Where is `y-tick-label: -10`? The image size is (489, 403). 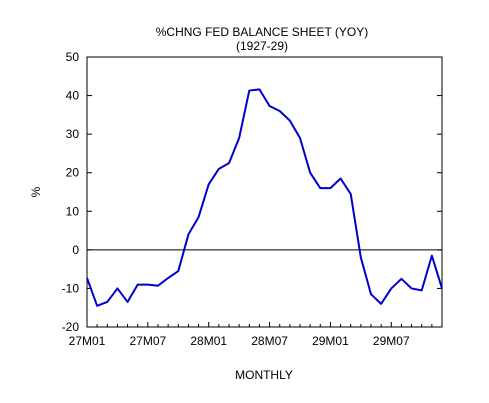 y-tick-label: -10 is located at coordinates (71, 288).